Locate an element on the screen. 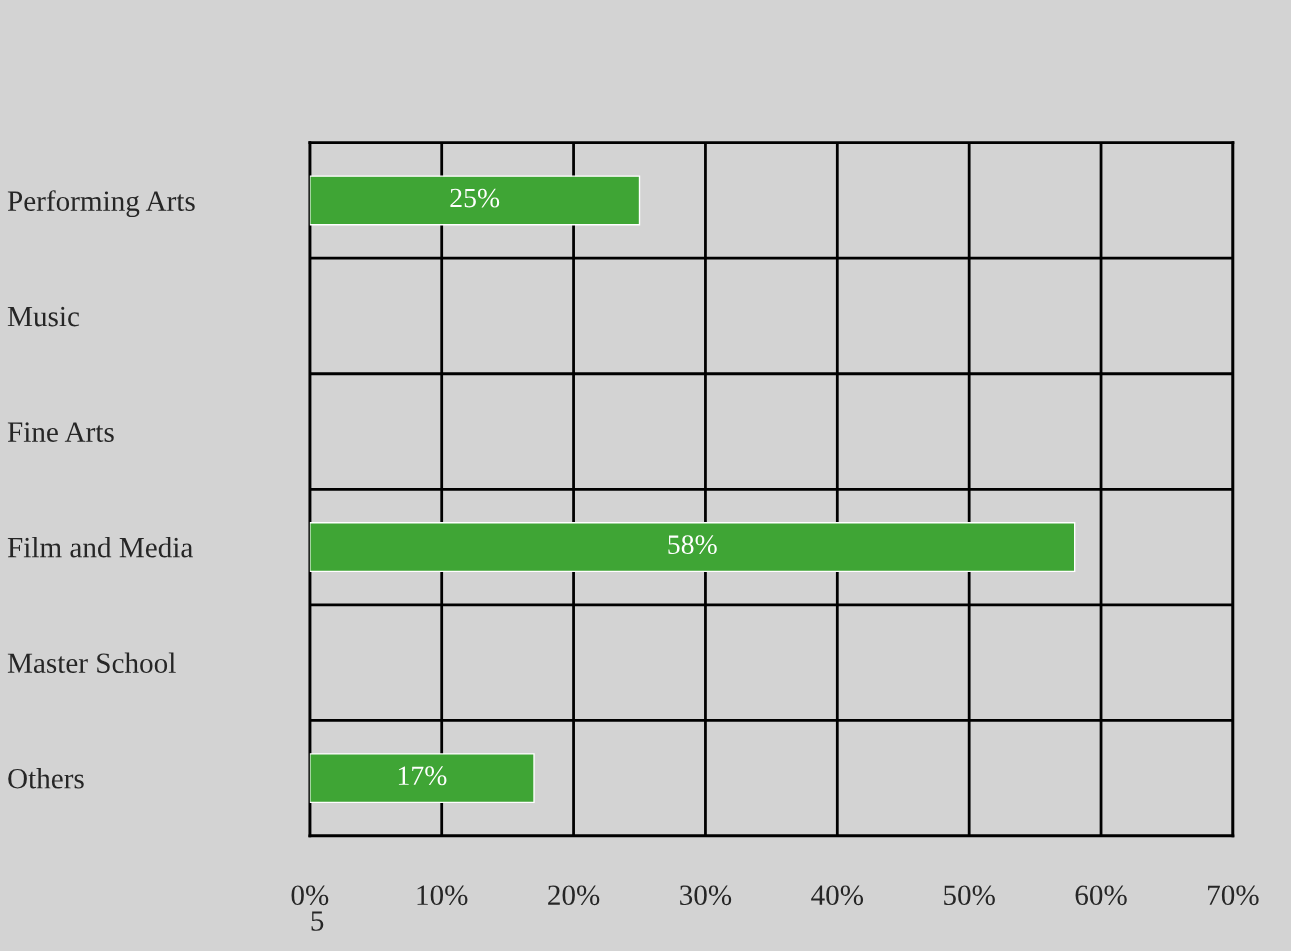  x-tick-label: 50% is located at coordinates (969, 895).